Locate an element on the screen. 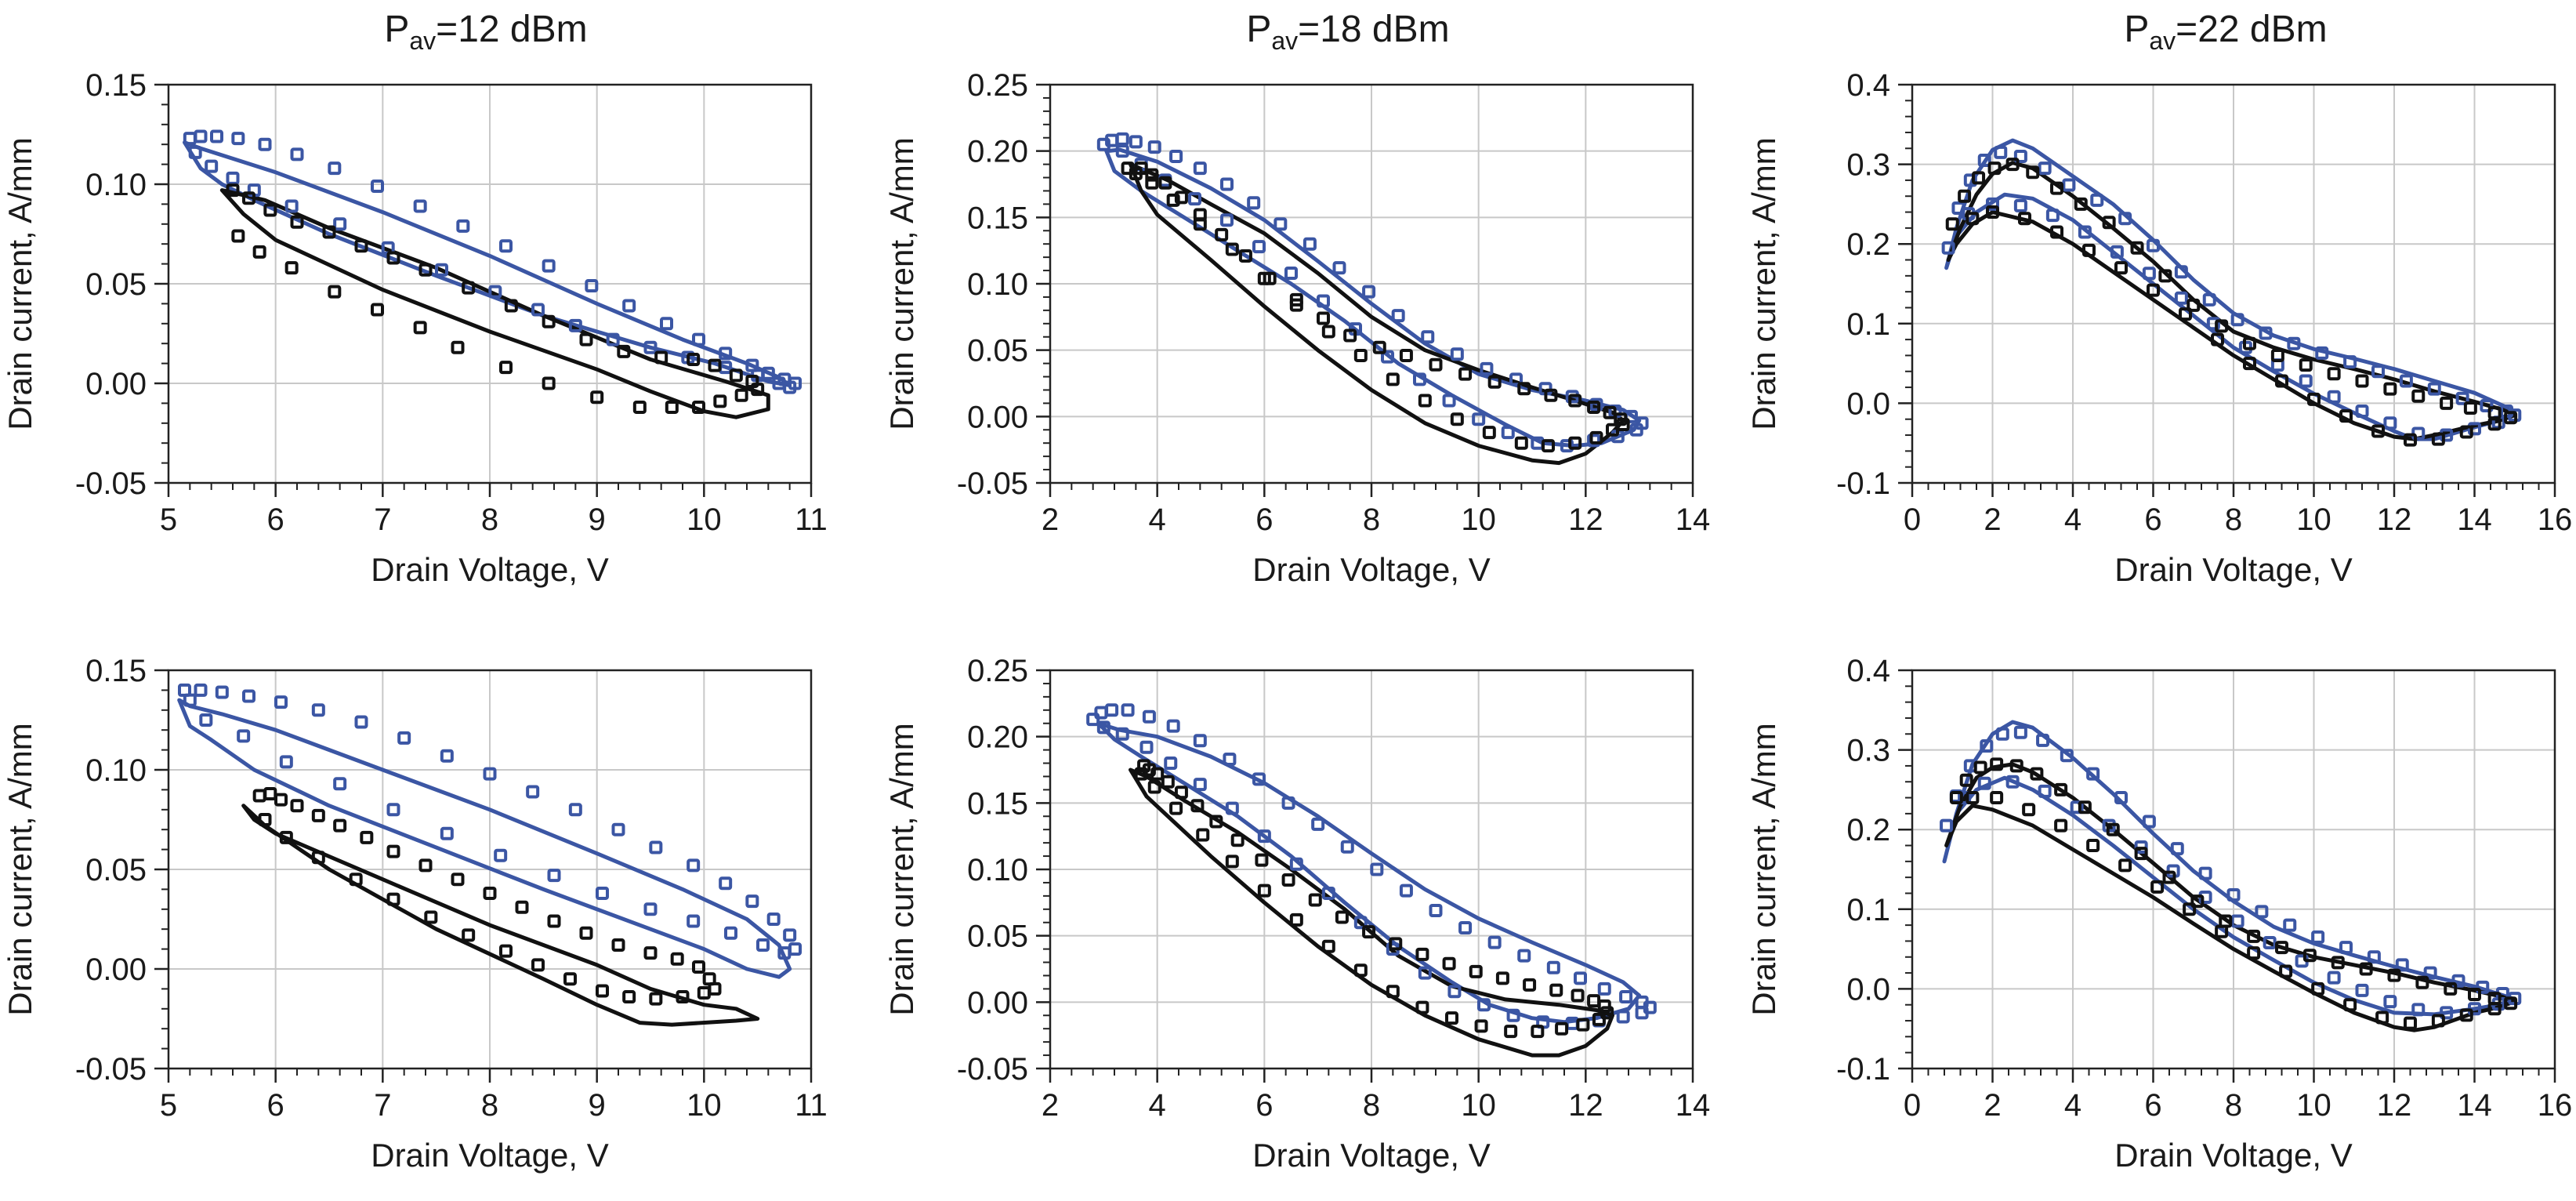  x-tick-label: 7 is located at coordinates (382, 520).